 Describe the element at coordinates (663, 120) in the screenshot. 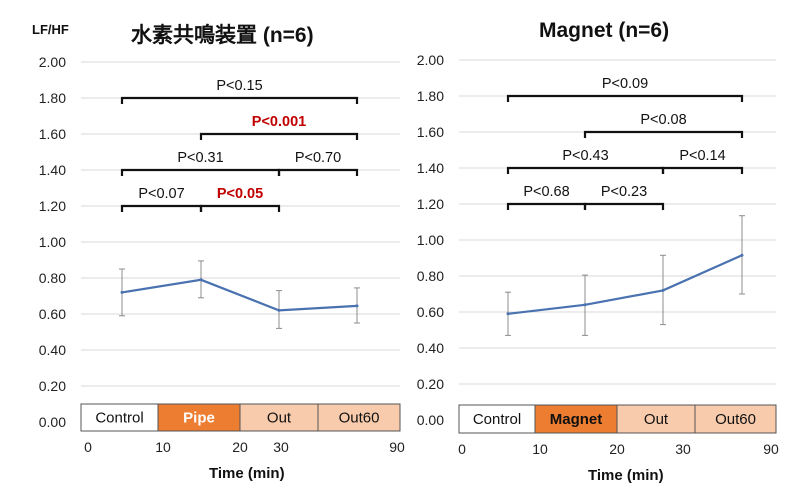

I see `p-value-label: P<0.08` at that location.